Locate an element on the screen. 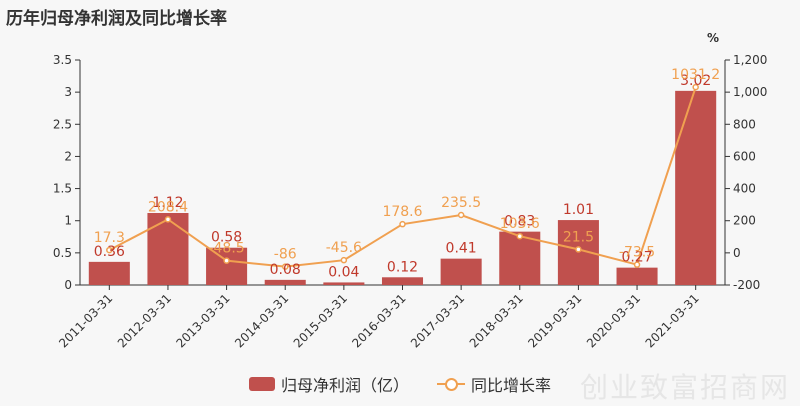 The height and width of the screenshot is (406, 800). growth-value-label: -86 is located at coordinates (285, 255).